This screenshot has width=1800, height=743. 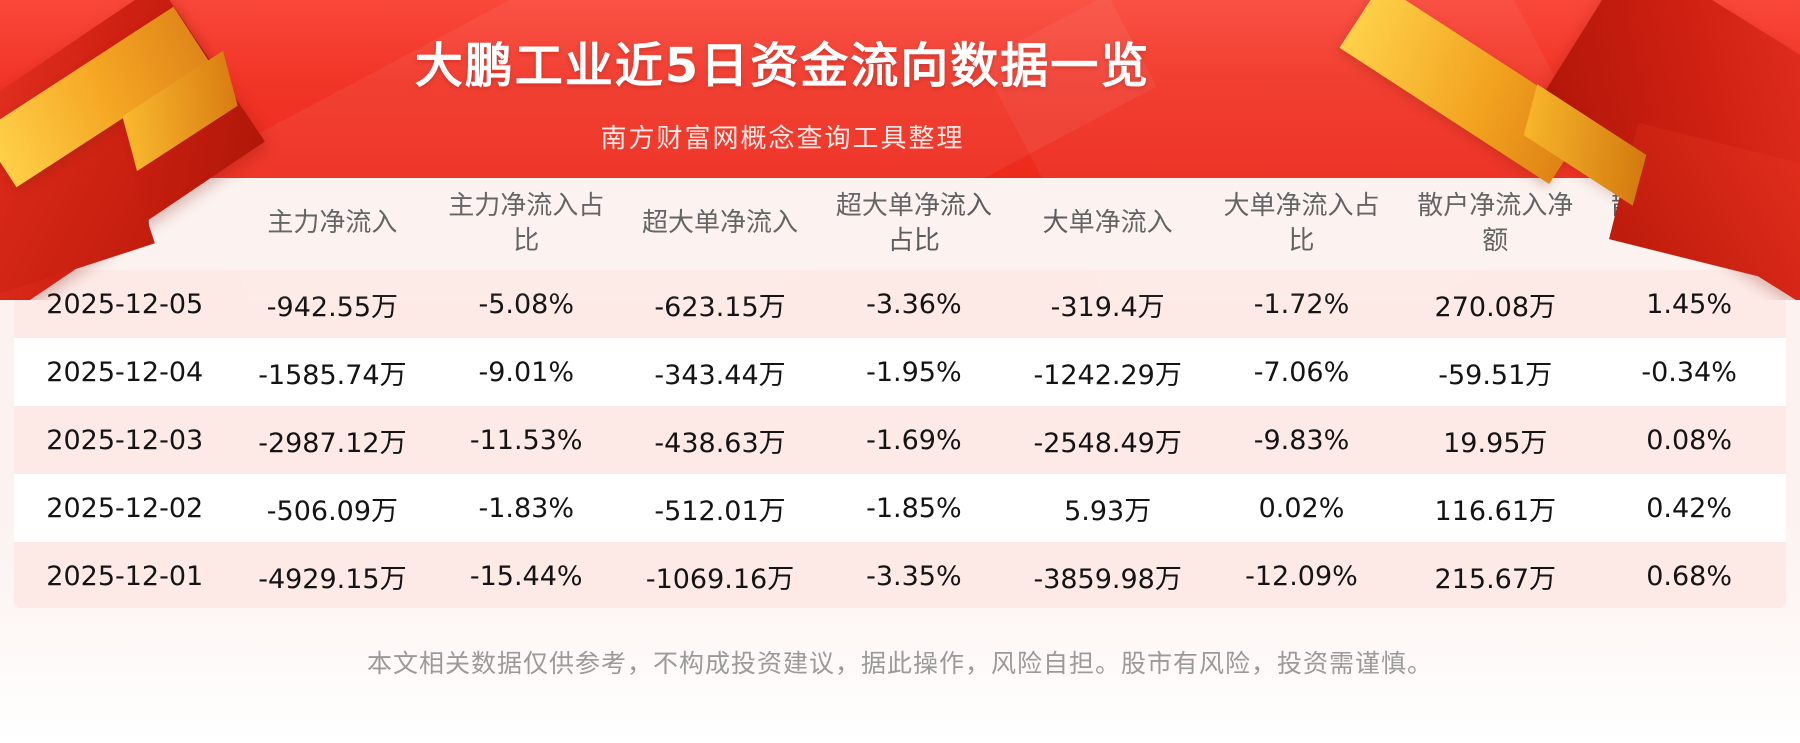 I want to click on value-cell: -9.83%, so click(x=1301, y=440).